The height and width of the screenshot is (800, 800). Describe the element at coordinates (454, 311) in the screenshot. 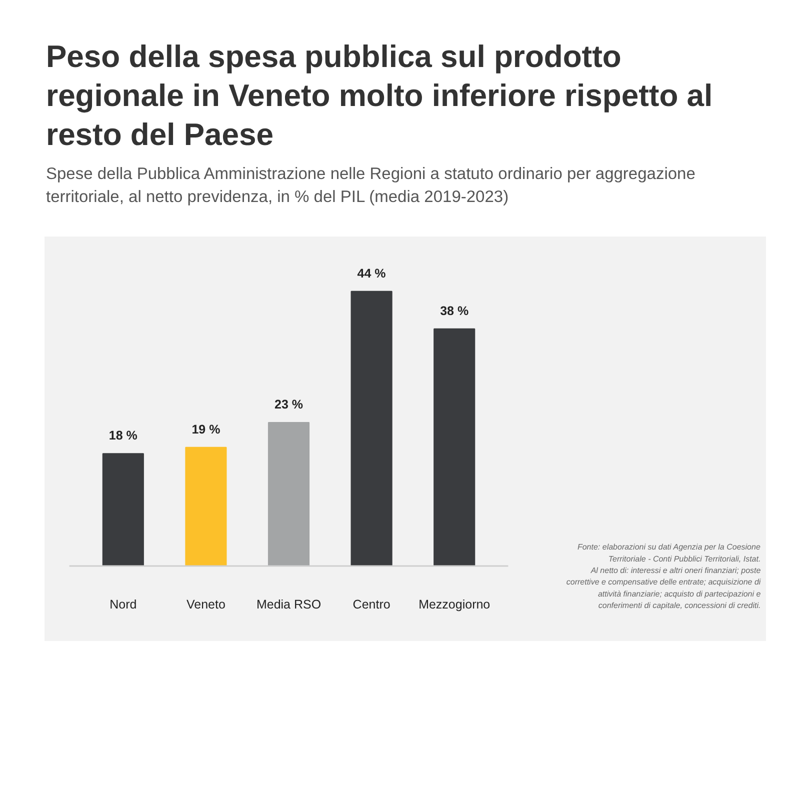

I see `data-label: 38 %` at that location.